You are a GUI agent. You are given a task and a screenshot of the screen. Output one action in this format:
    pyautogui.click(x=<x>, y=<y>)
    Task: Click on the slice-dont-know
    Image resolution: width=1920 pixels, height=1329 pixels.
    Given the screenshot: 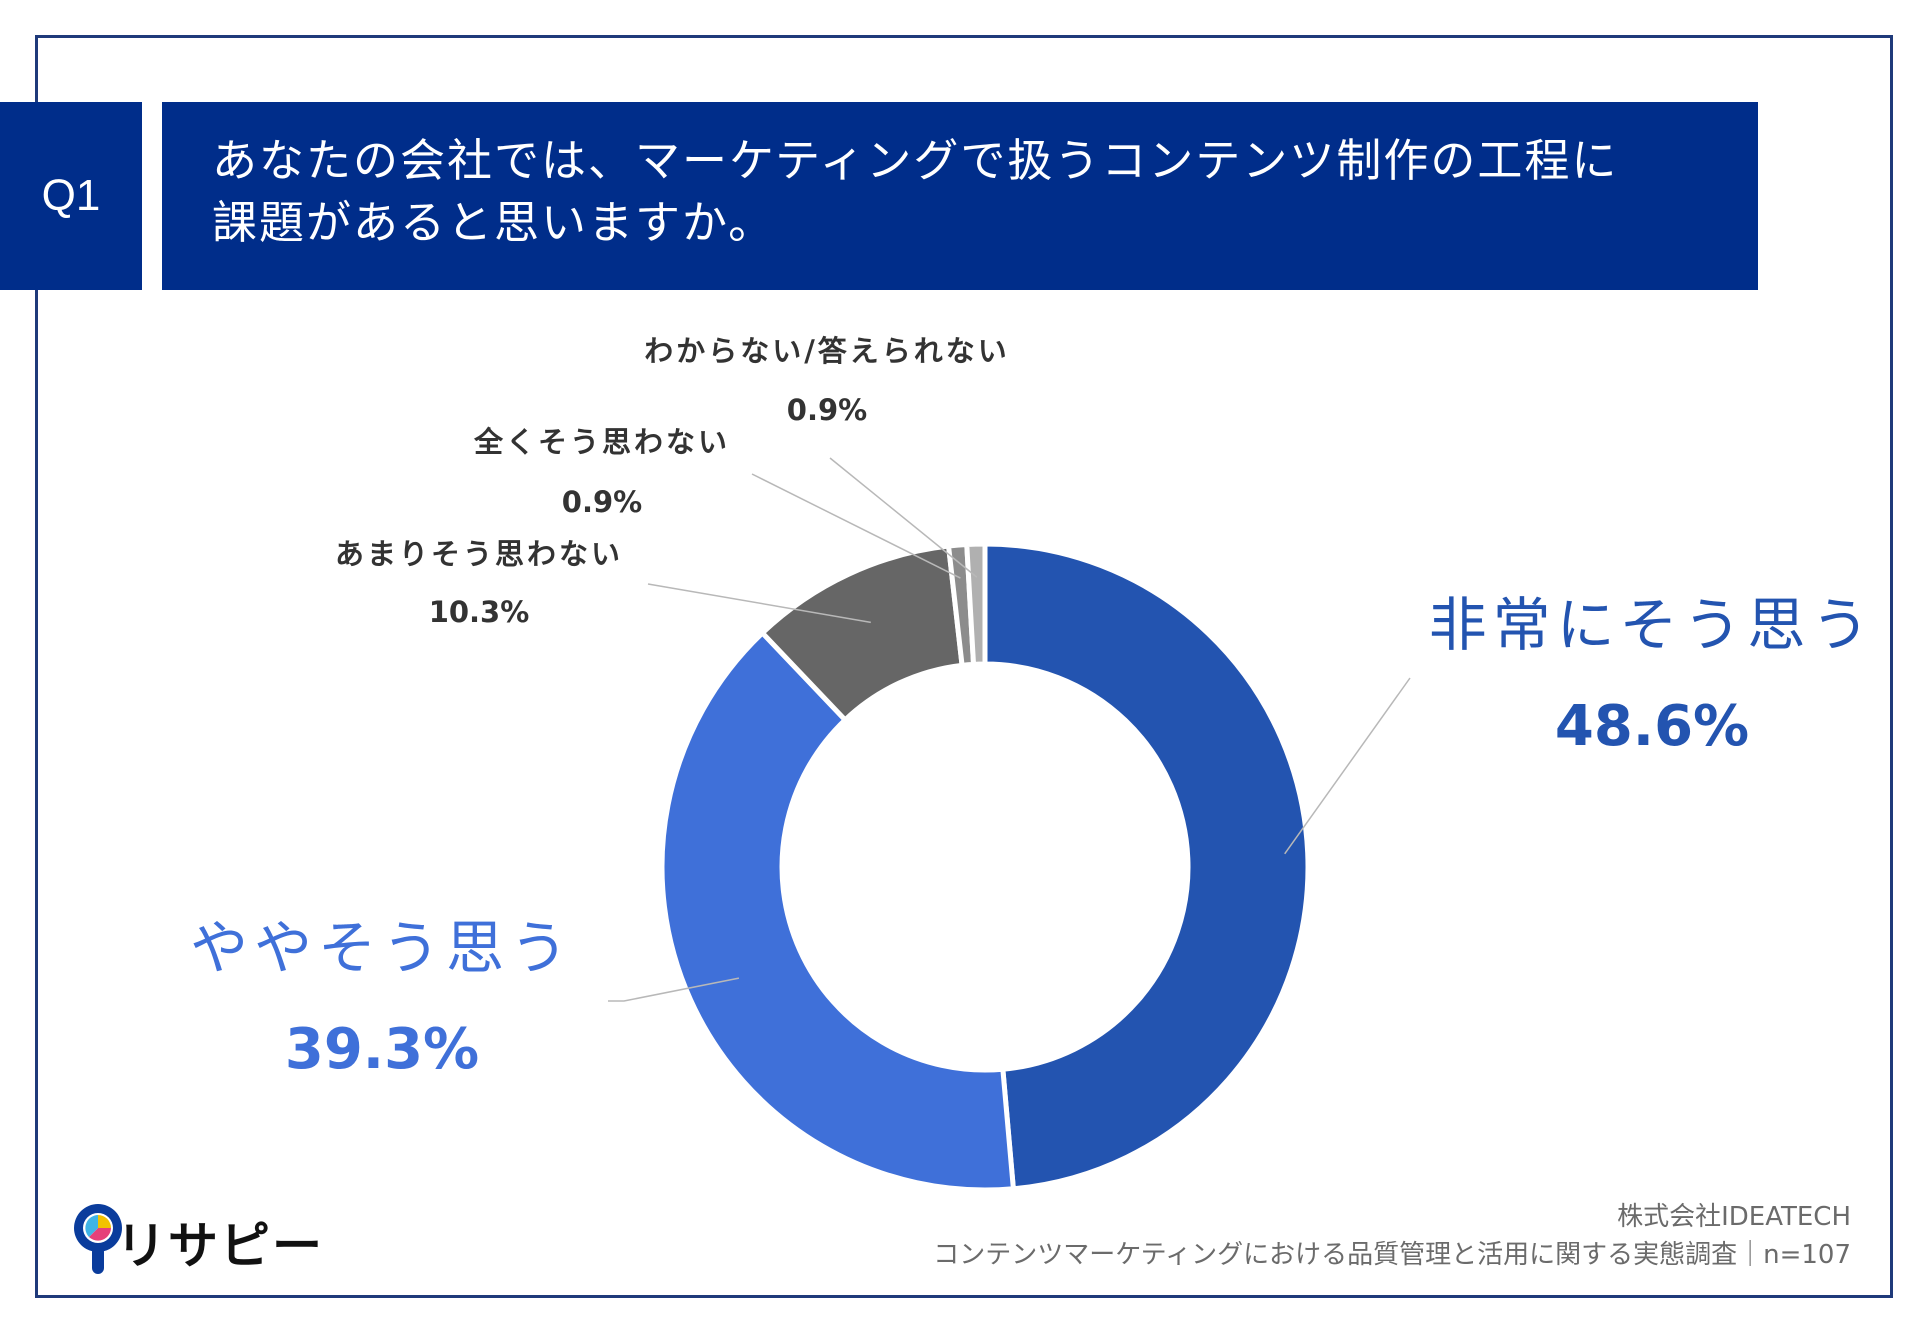 What is the action you would take?
    pyautogui.click(x=976, y=604)
    